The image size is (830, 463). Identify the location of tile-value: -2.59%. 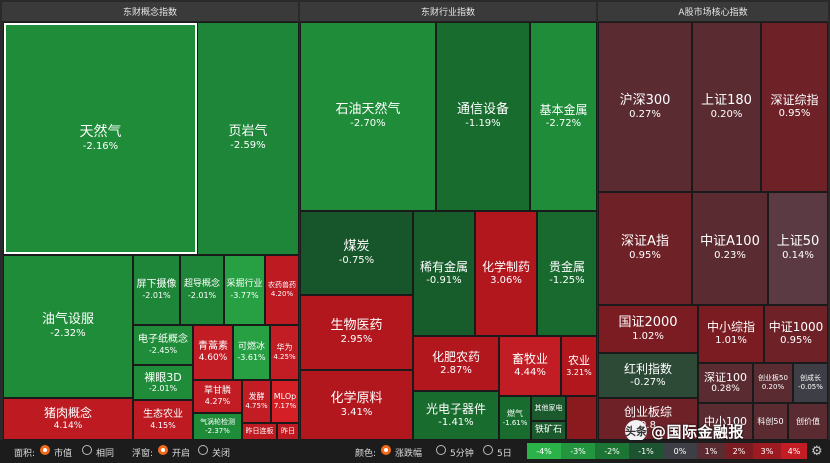
(248, 146).